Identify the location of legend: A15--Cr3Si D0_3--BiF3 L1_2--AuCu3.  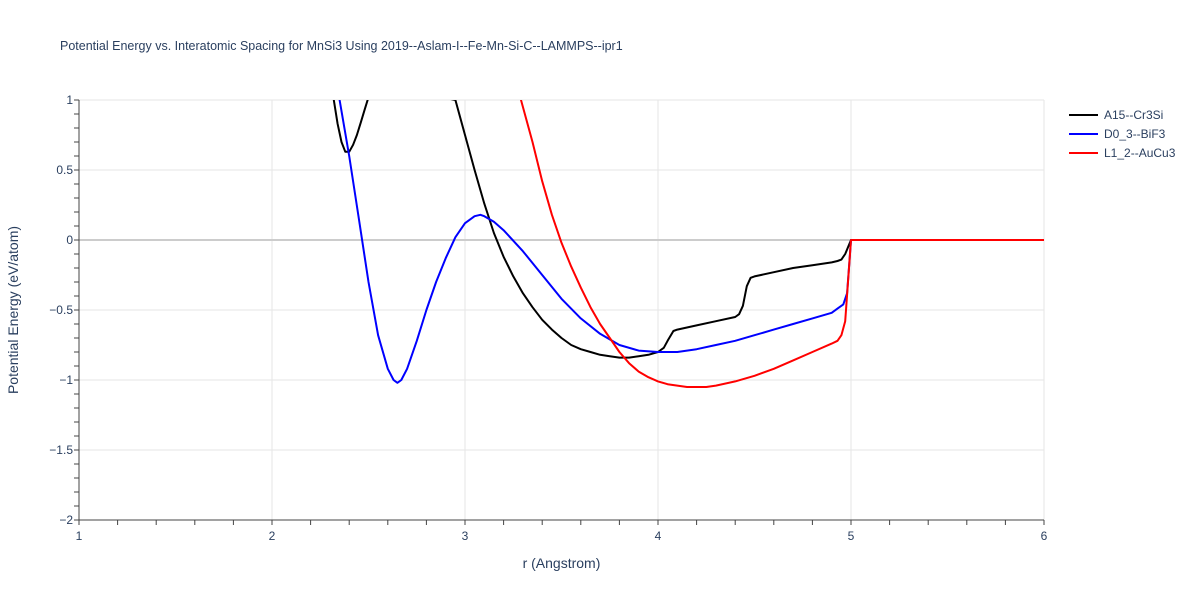
(1122, 134).